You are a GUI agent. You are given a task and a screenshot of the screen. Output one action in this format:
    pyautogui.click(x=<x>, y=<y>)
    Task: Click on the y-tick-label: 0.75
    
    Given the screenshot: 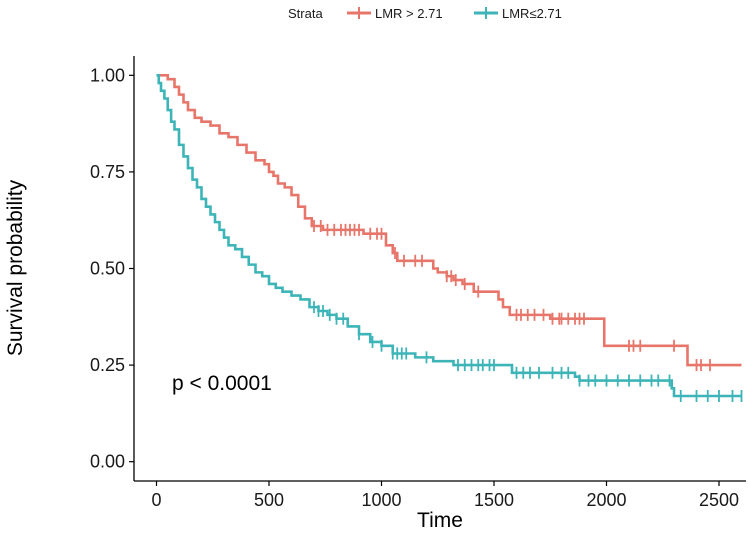 What is the action you would take?
    pyautogui.click(x=107, y=172)
    